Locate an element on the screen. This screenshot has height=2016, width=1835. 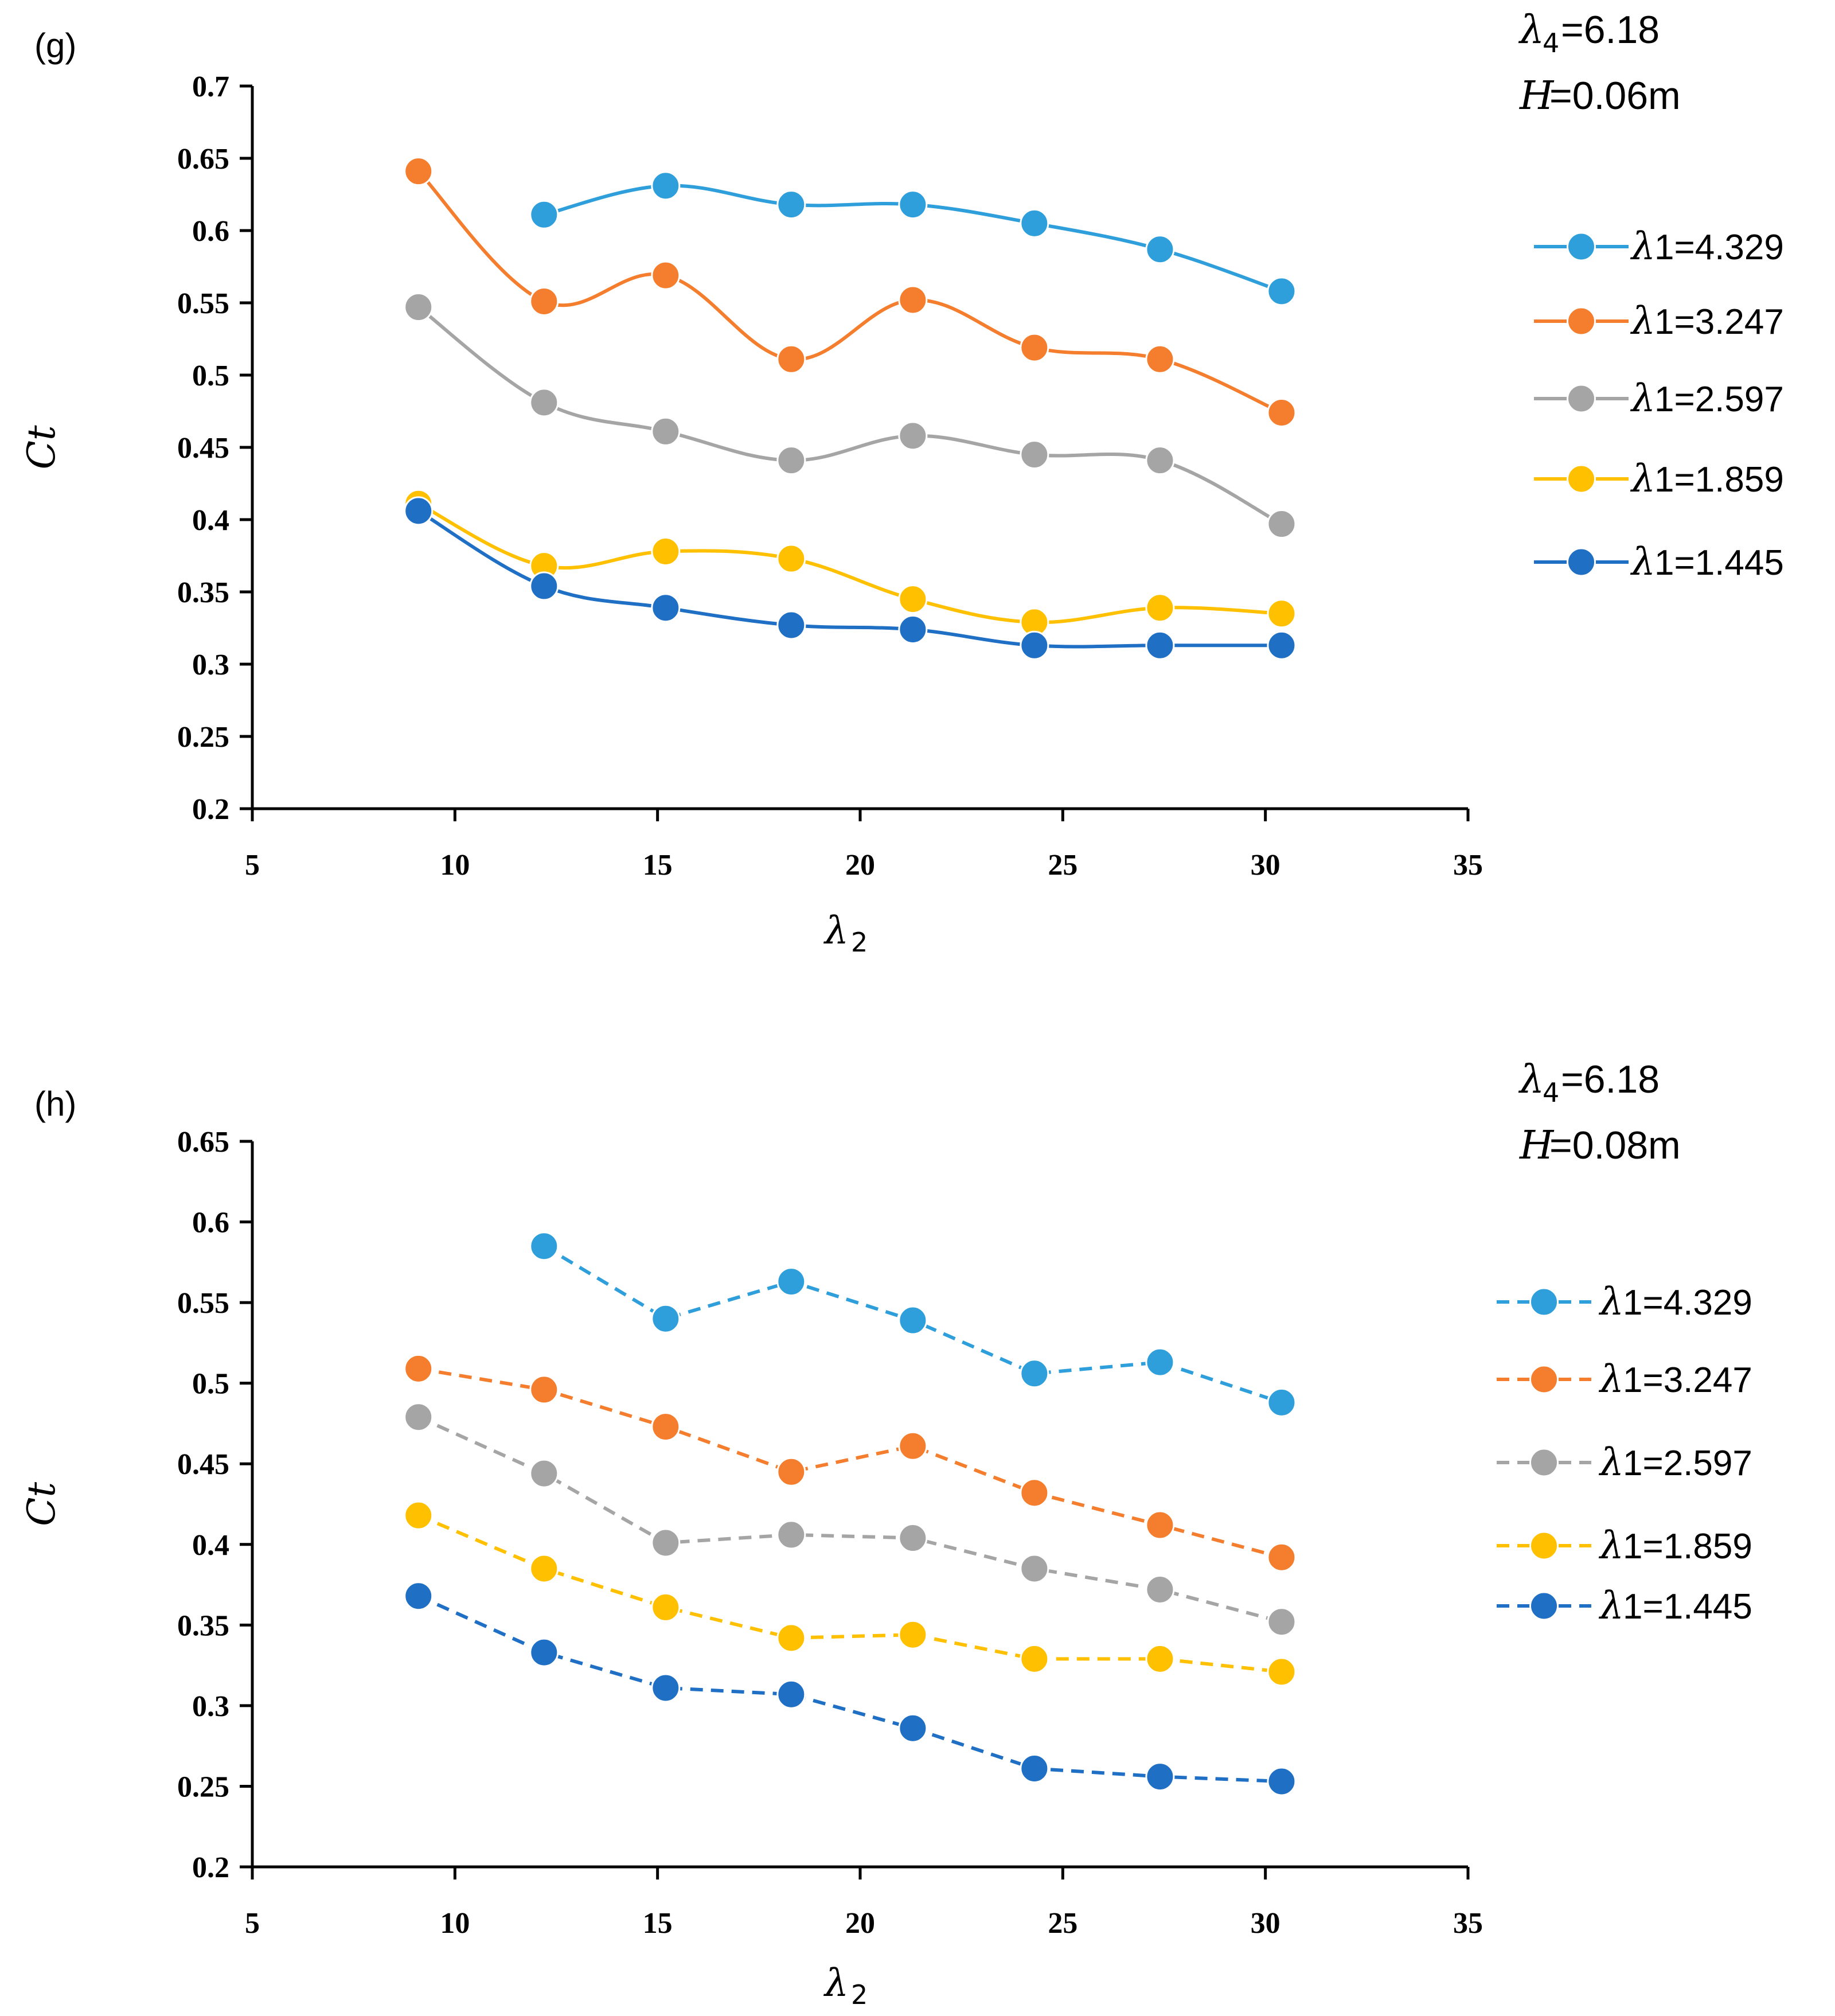
param-lambda4-symbol: λ is located at coordinates (1531, 30).